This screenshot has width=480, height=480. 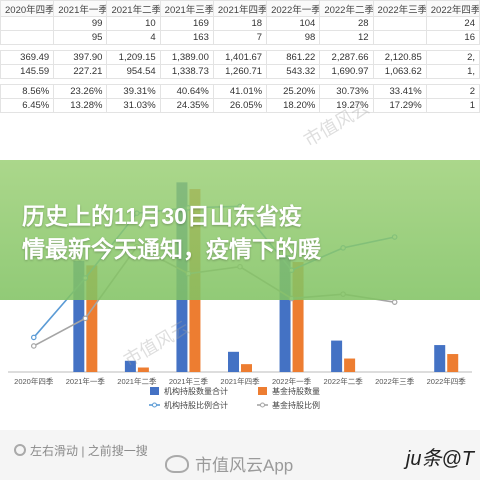 I want to click on table-cell: 1,260.71, so click(x=240, y=71).